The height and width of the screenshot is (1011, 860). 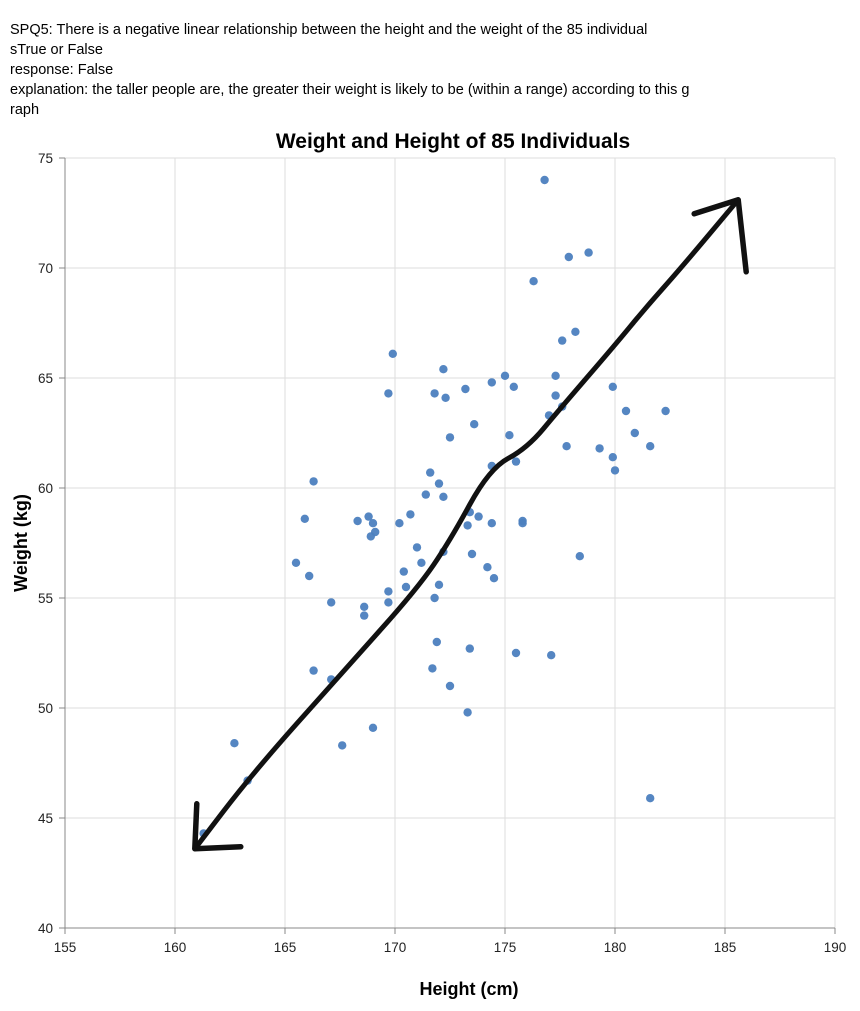 What do you see at coordinates (505, 947) in the screenshot?
I see `x-tick-label: 175` at bounding box center [505, 947].